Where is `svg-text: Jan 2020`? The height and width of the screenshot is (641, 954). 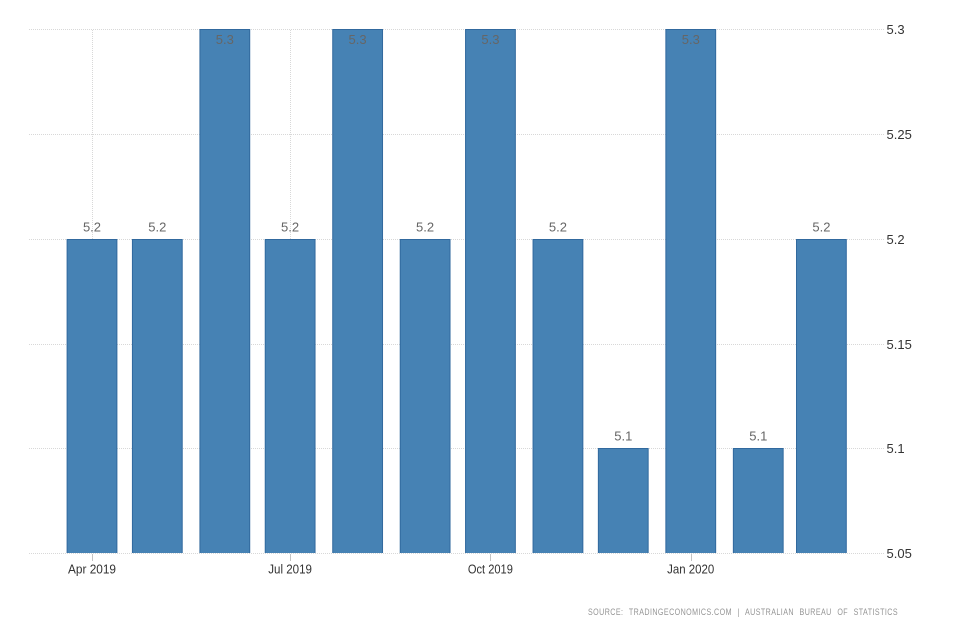 svg-text: Jan 2020 is located at coordinates (690, 568).